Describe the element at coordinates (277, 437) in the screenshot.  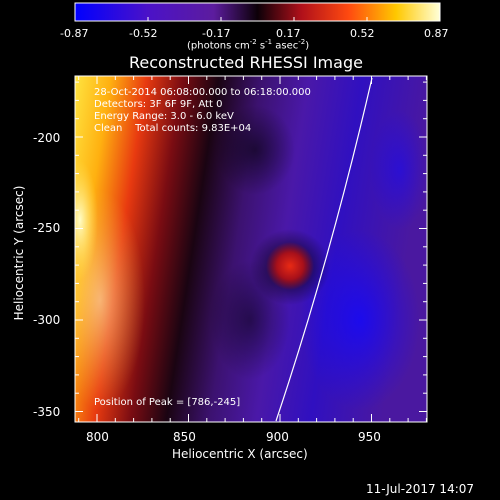
I see `x-tick-label: 900` at that location.